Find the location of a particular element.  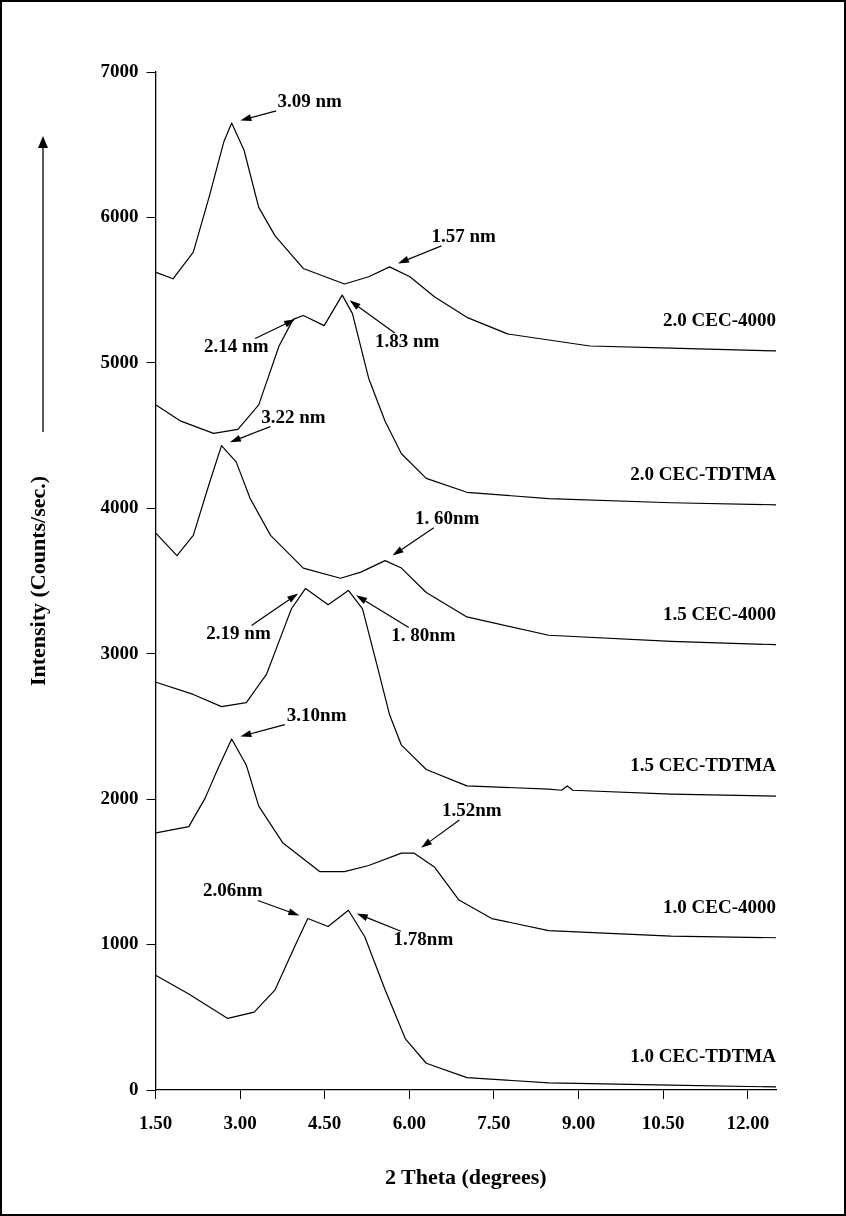

series-label: 1.5 CEC-4000 is located at coordinates (719, 613).